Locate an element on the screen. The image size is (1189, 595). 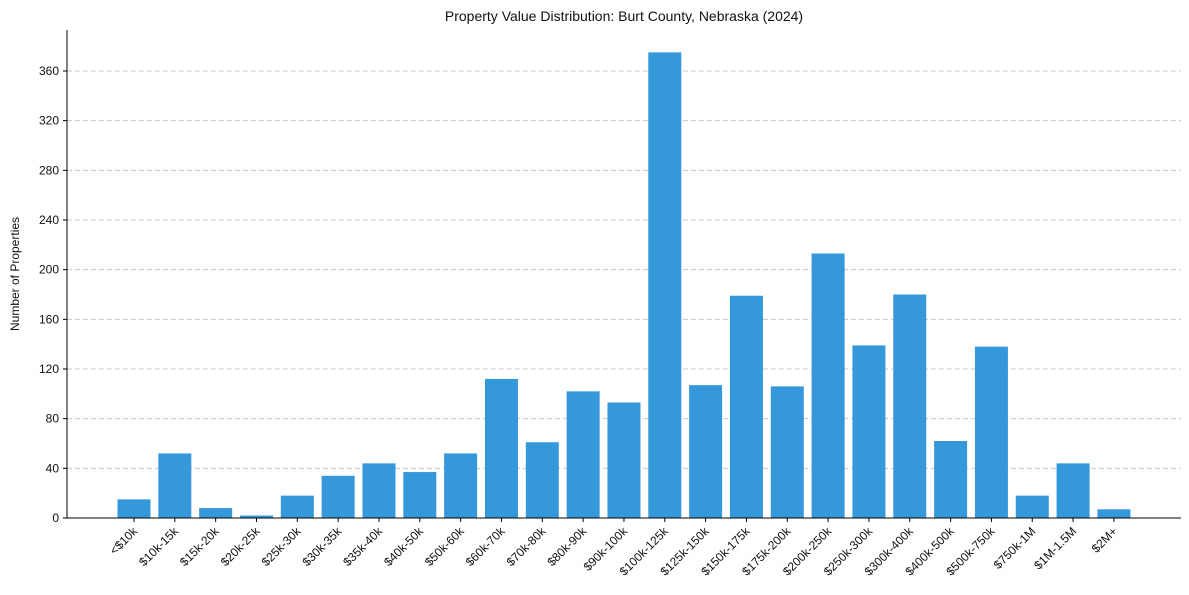
y-tick-label: 40 is located at coordinates (53, 468).